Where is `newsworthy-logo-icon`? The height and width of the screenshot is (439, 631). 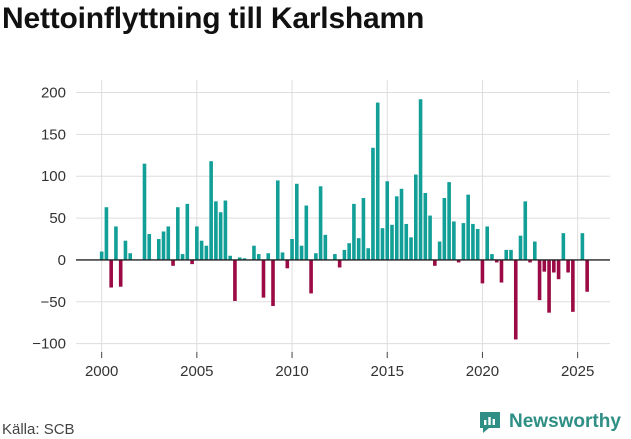 newsworthy-logo-icon is located at coordinates (490, 422).